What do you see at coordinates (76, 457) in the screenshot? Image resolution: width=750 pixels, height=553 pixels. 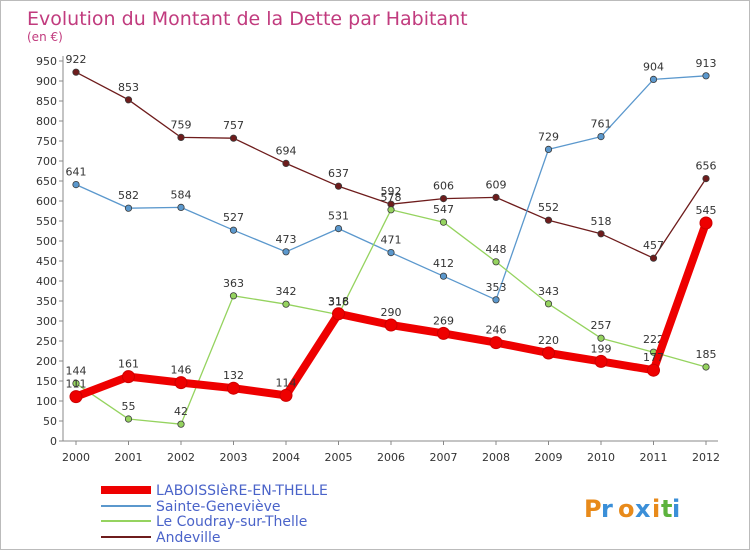 I see `x-tick-label: 2000` at bounding box center [76, 457].